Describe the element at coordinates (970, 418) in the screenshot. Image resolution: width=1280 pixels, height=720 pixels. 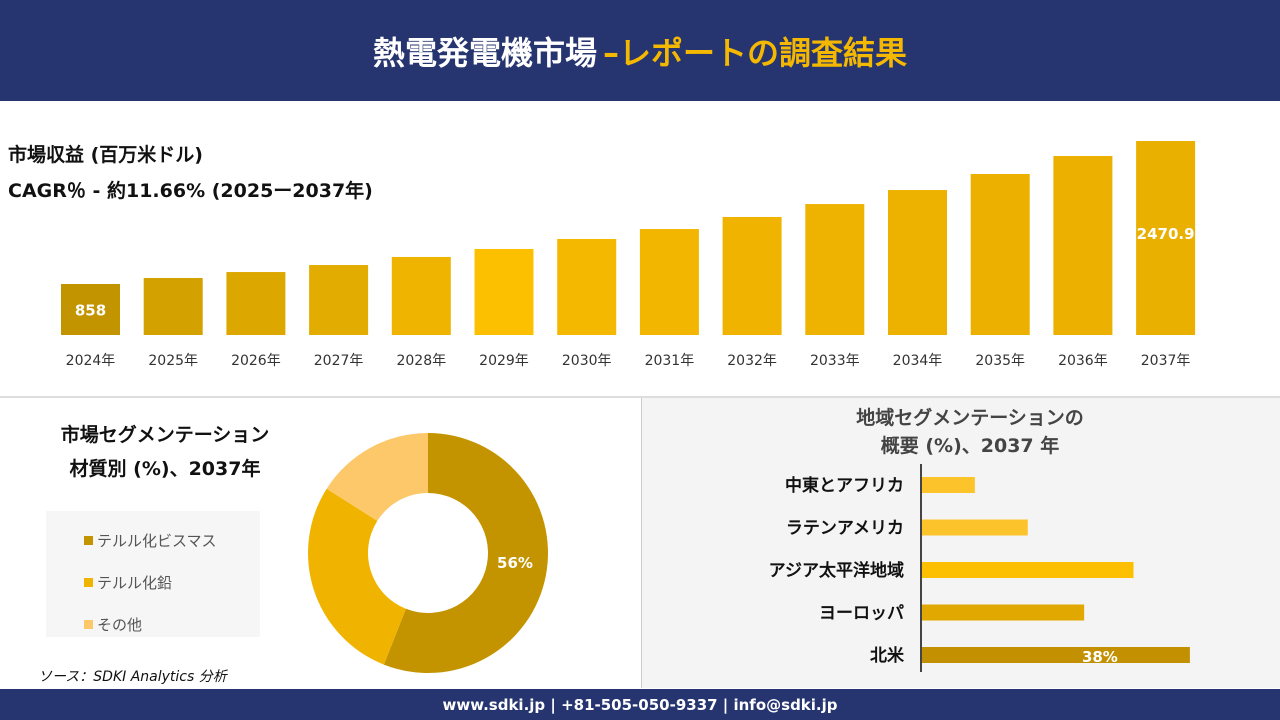
I see `regional-title-line1: 地域セグメンテーションの` at that location.